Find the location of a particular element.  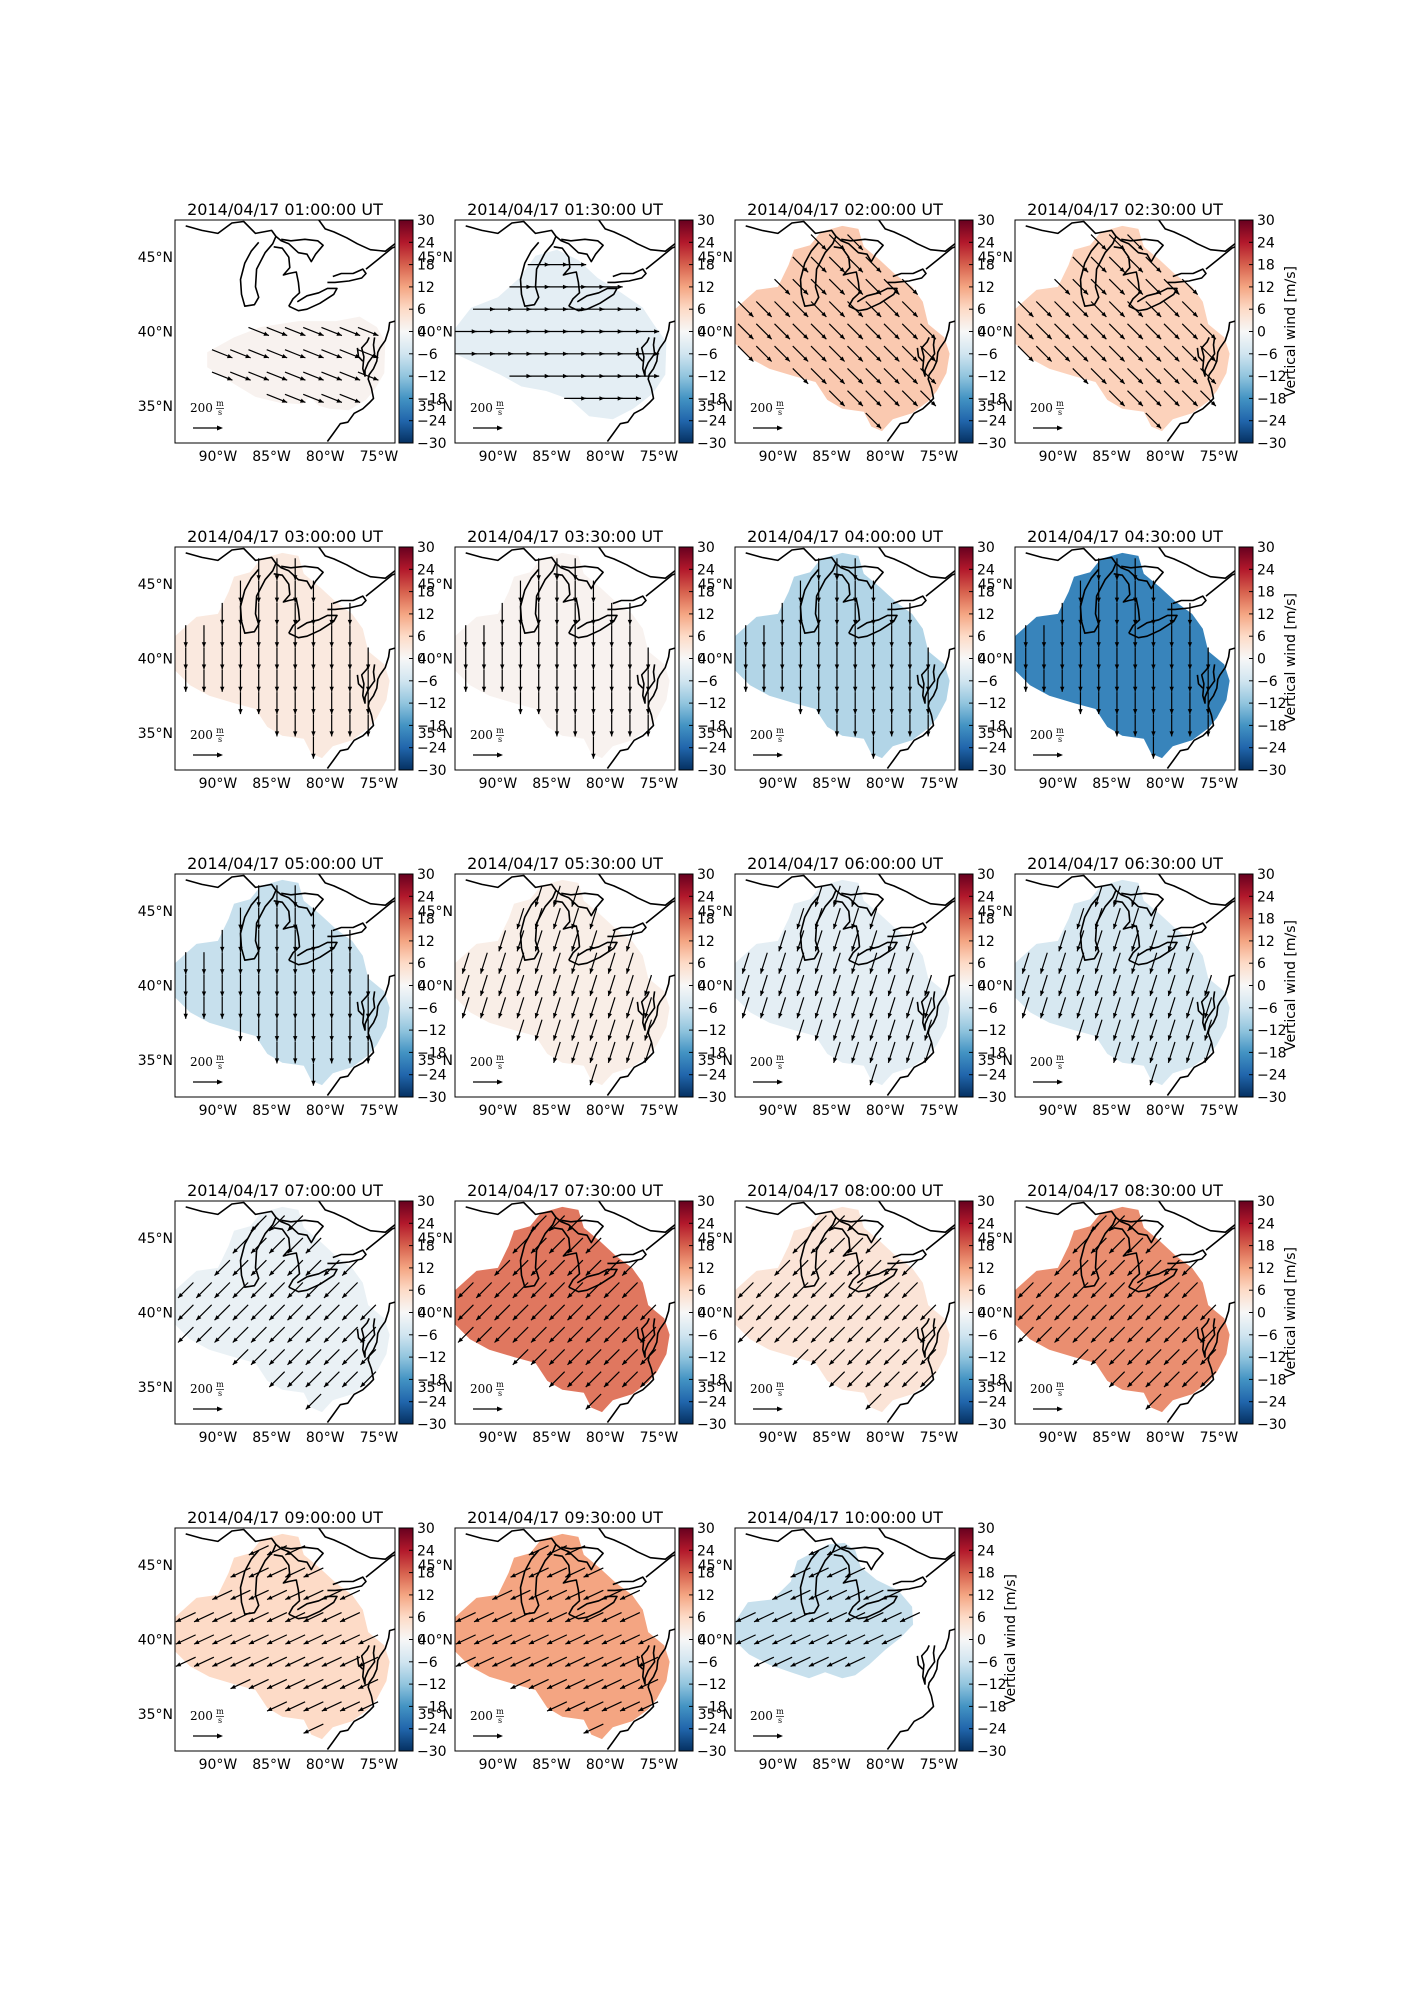

wind-region is located at coordinates (842, 1309).